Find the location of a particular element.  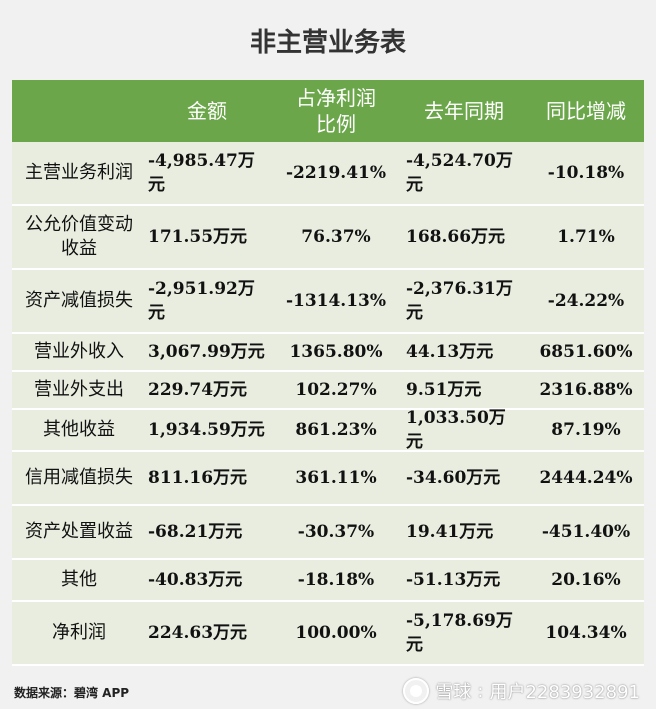

row-last-year-cell: -51.13万元 is located at coordinates (453, 580).